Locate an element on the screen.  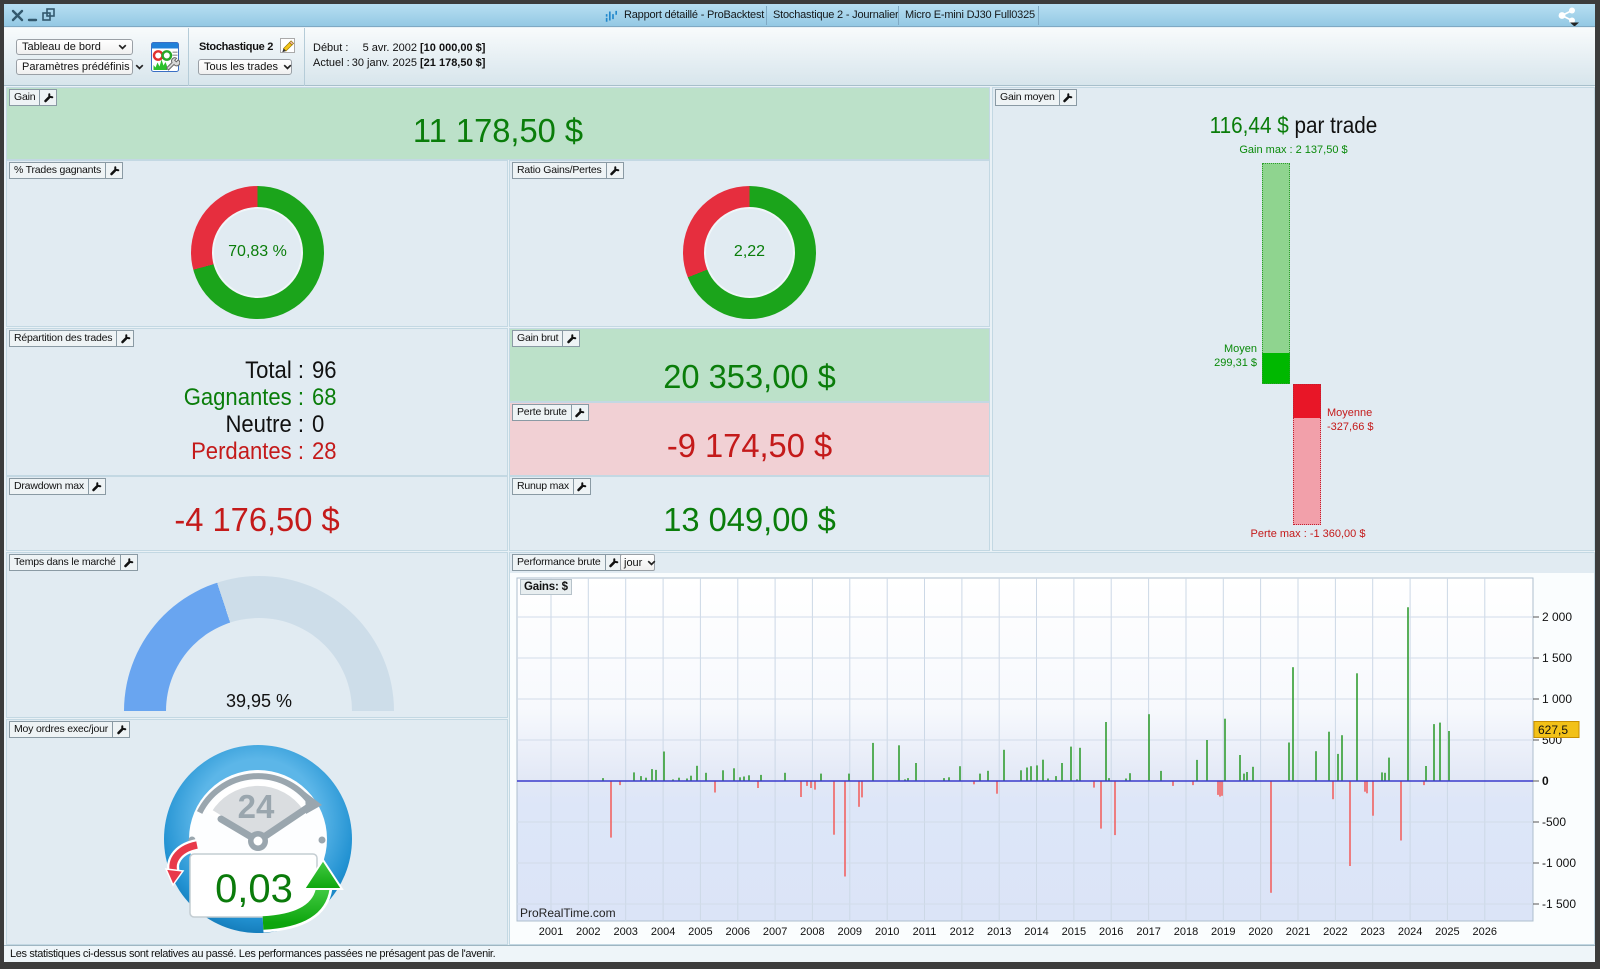
svg-text: 2022 is located at coordinates (1335, 932).